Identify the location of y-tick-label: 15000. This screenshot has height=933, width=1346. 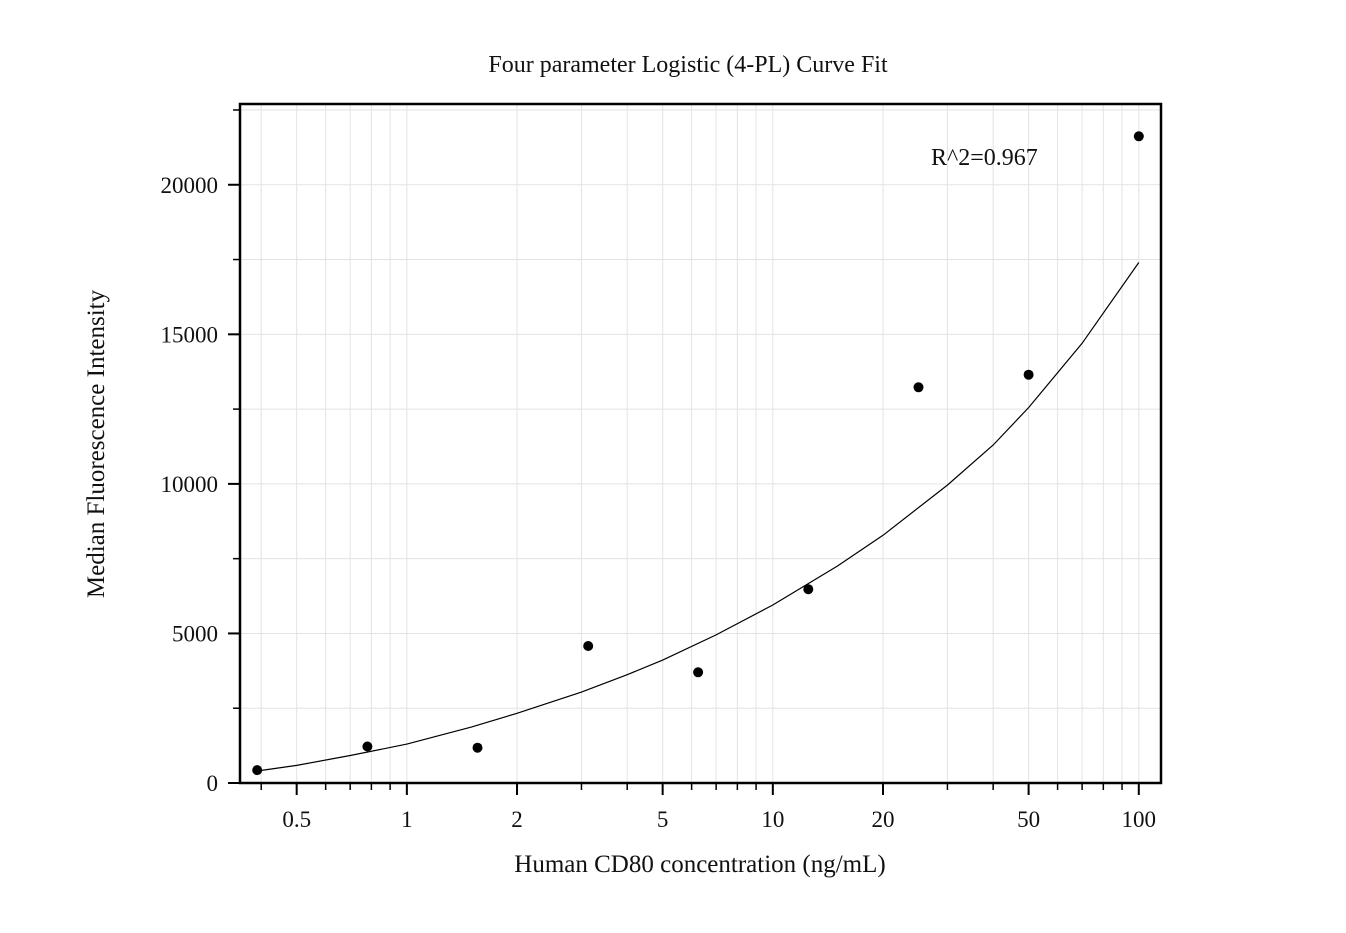
(190, 334).